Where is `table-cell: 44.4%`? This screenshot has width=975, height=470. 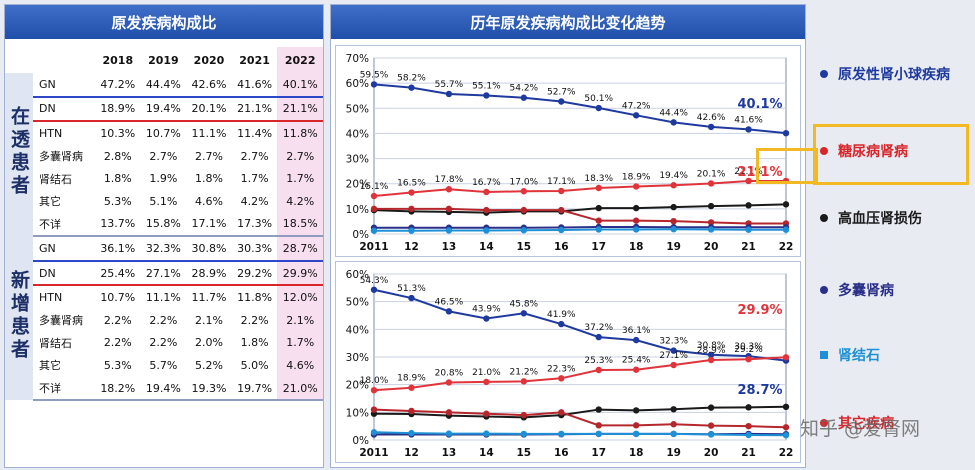 table-cell: 44.4% is located at coordinates (163, 85).